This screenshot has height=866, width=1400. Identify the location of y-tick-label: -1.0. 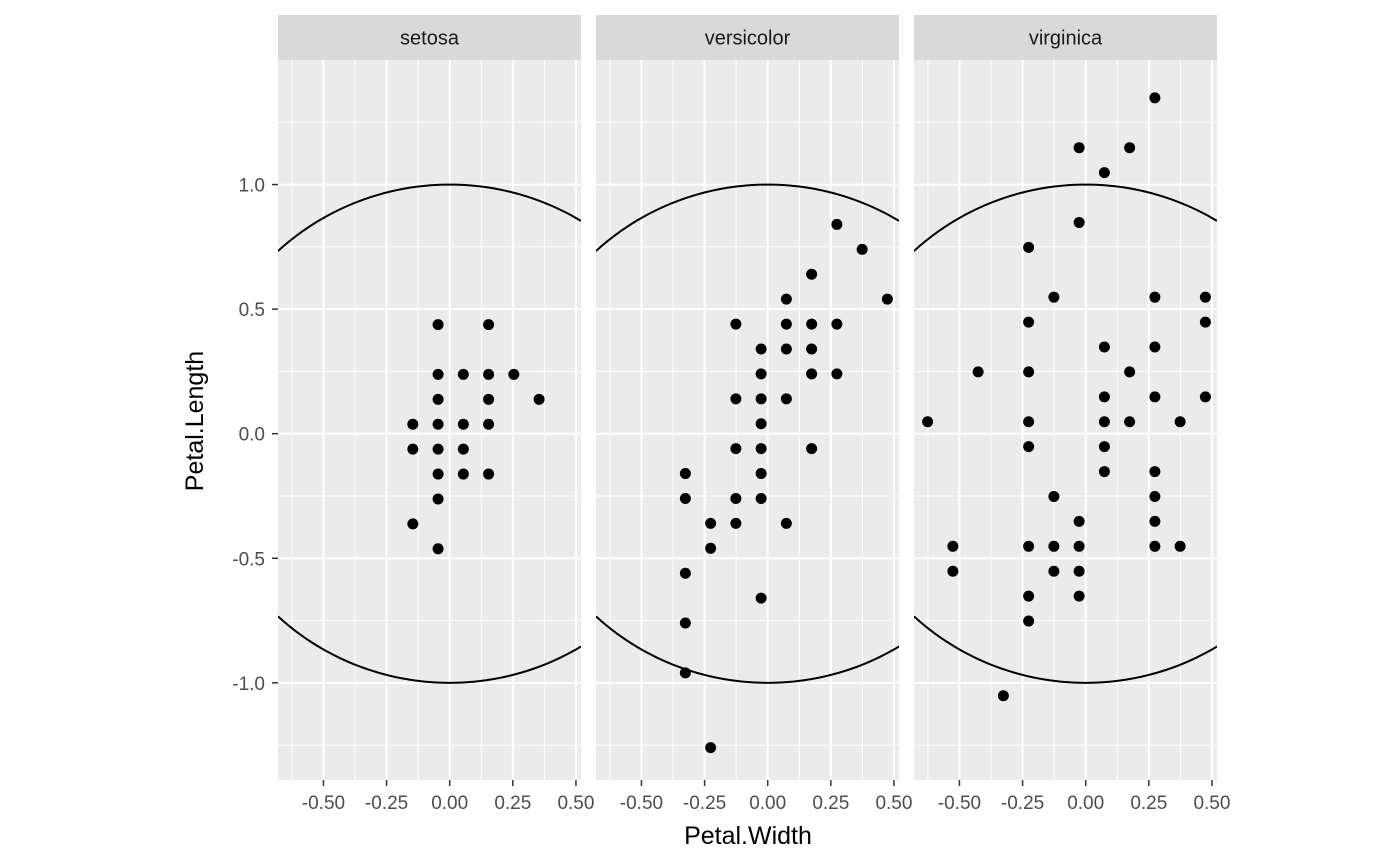
(248, 684).